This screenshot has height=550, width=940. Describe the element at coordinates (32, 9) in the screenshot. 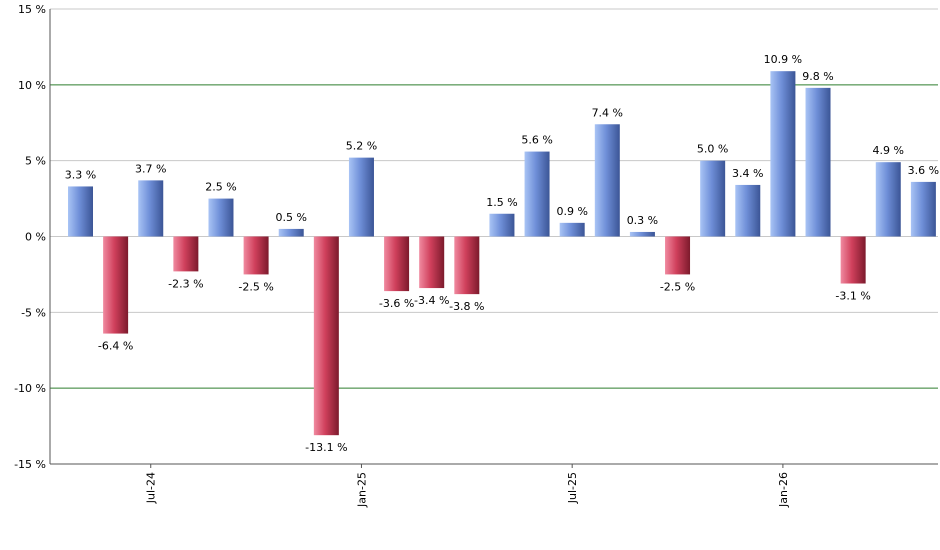

I see `y-tick-label: 15 %` at that location.